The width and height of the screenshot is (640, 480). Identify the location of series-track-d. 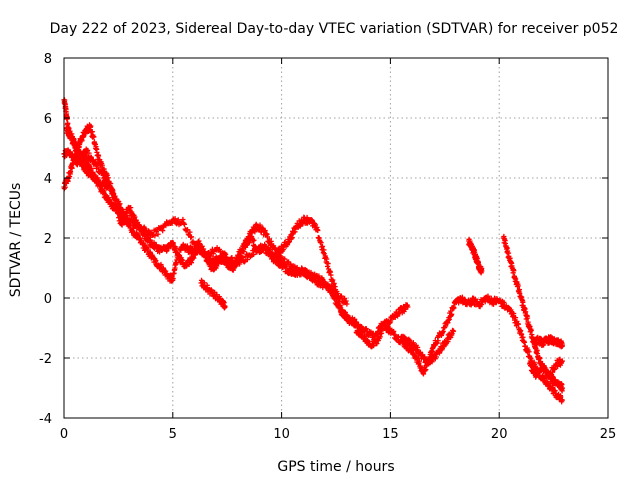
(87, 158).